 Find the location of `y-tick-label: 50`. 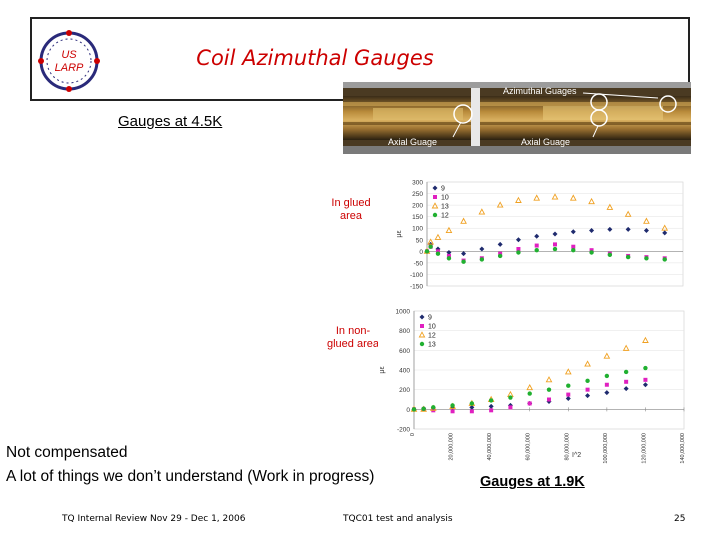

y-tick-label: 50 is located at coordinates (420, 240).